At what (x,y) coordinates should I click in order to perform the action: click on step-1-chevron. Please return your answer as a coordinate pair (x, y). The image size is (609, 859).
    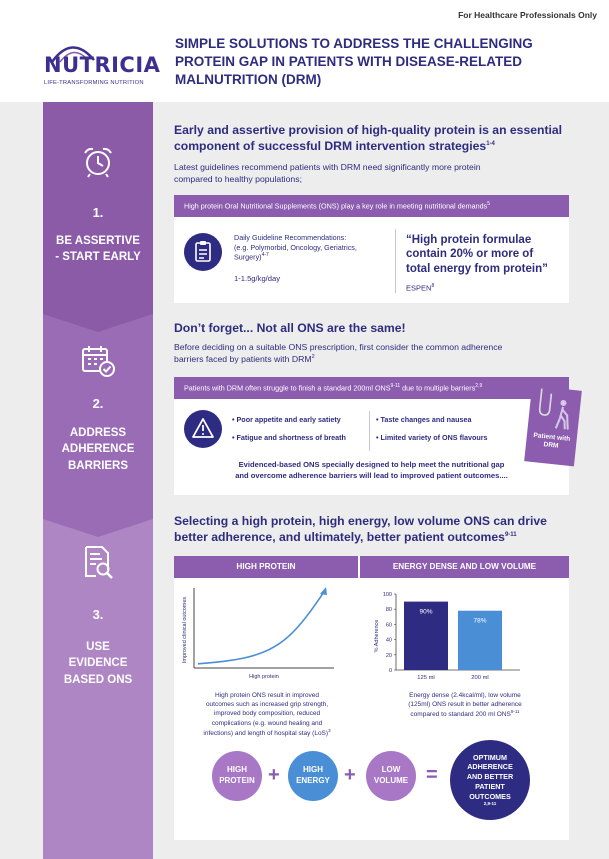
    Looking at the image, I should click on (98, 323).